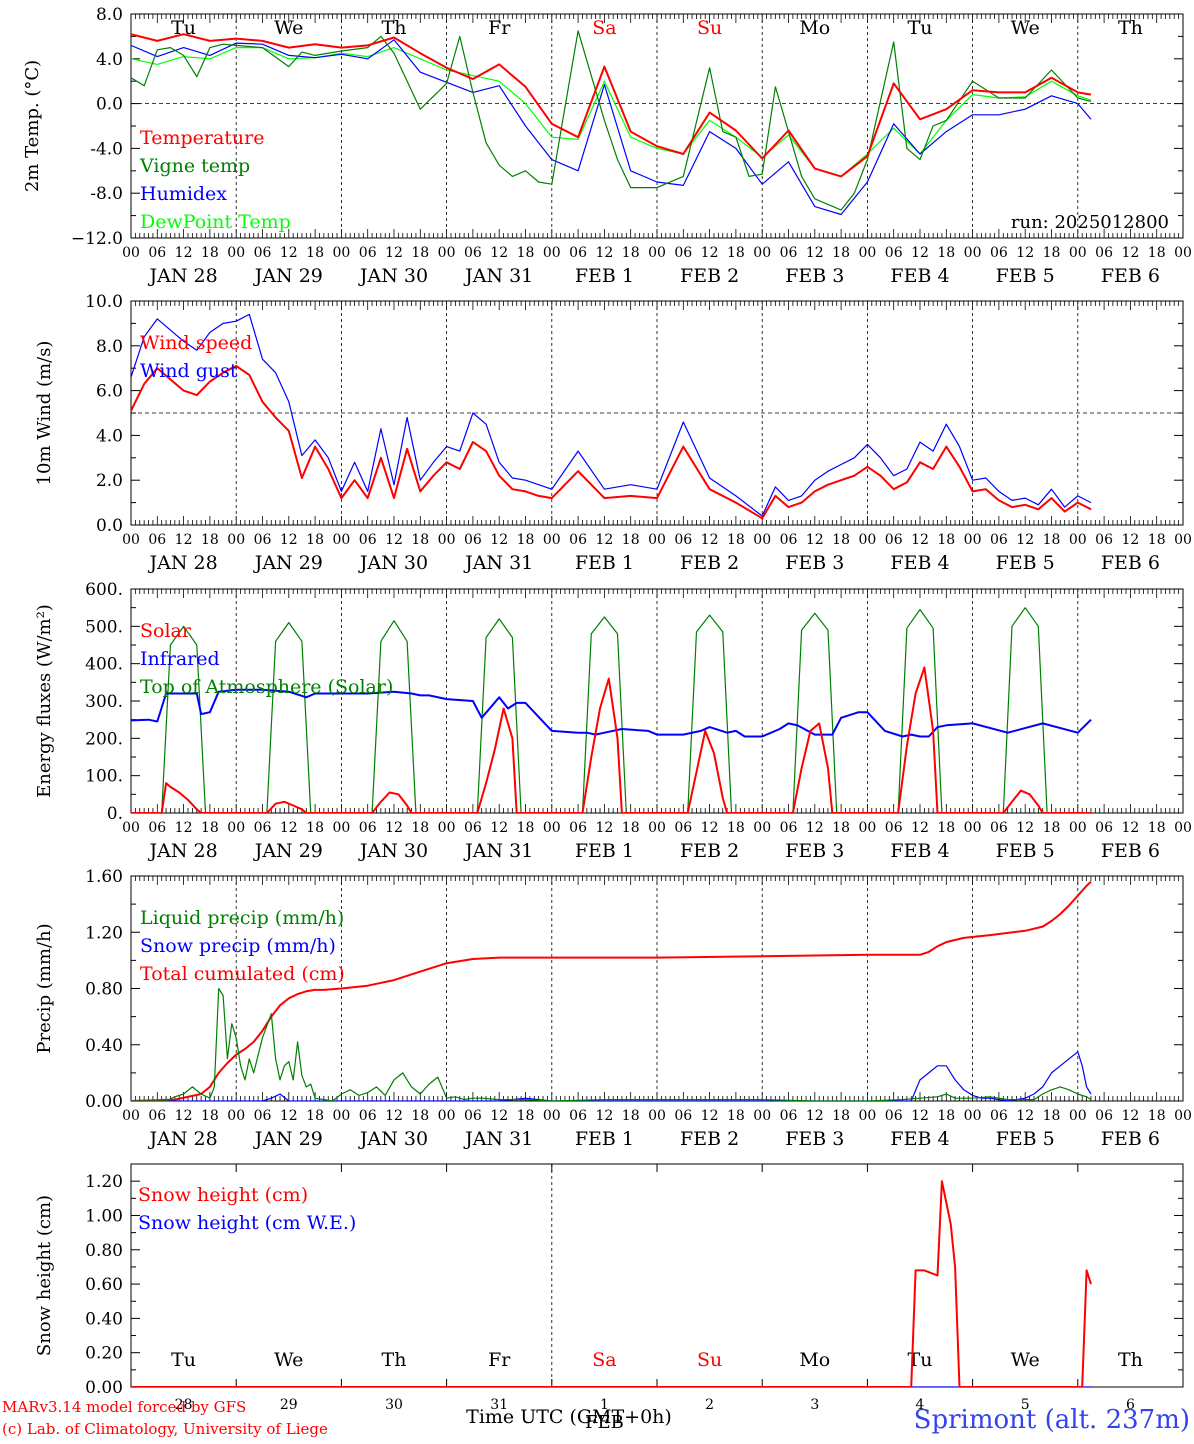 This screenshot has height=1444, width=1194. Describe the element at coordinates (238, 946) in the screenshot. I see `legend-entry: Snow precip (mm/h)` at that location.